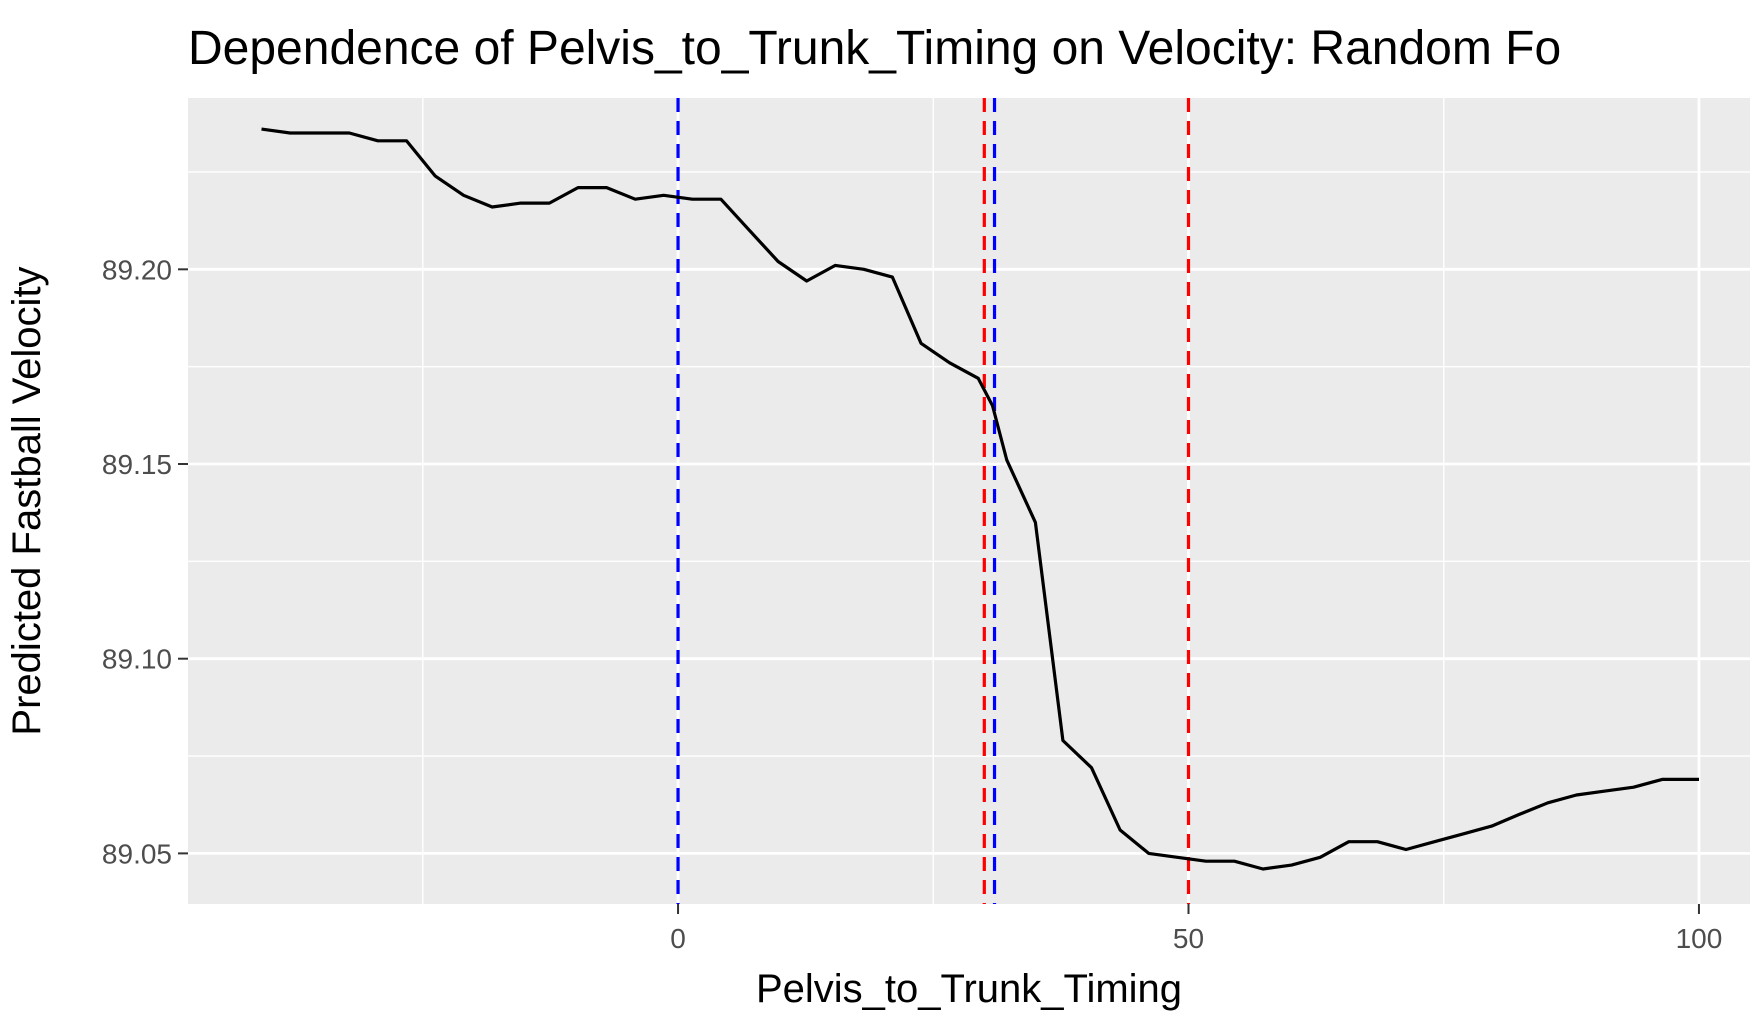 This screenshot has width=1762, height=1032. Describe the element at coordinates (137, 269) in the screenshot. I see `y-tick-label: 89.20` at that location.